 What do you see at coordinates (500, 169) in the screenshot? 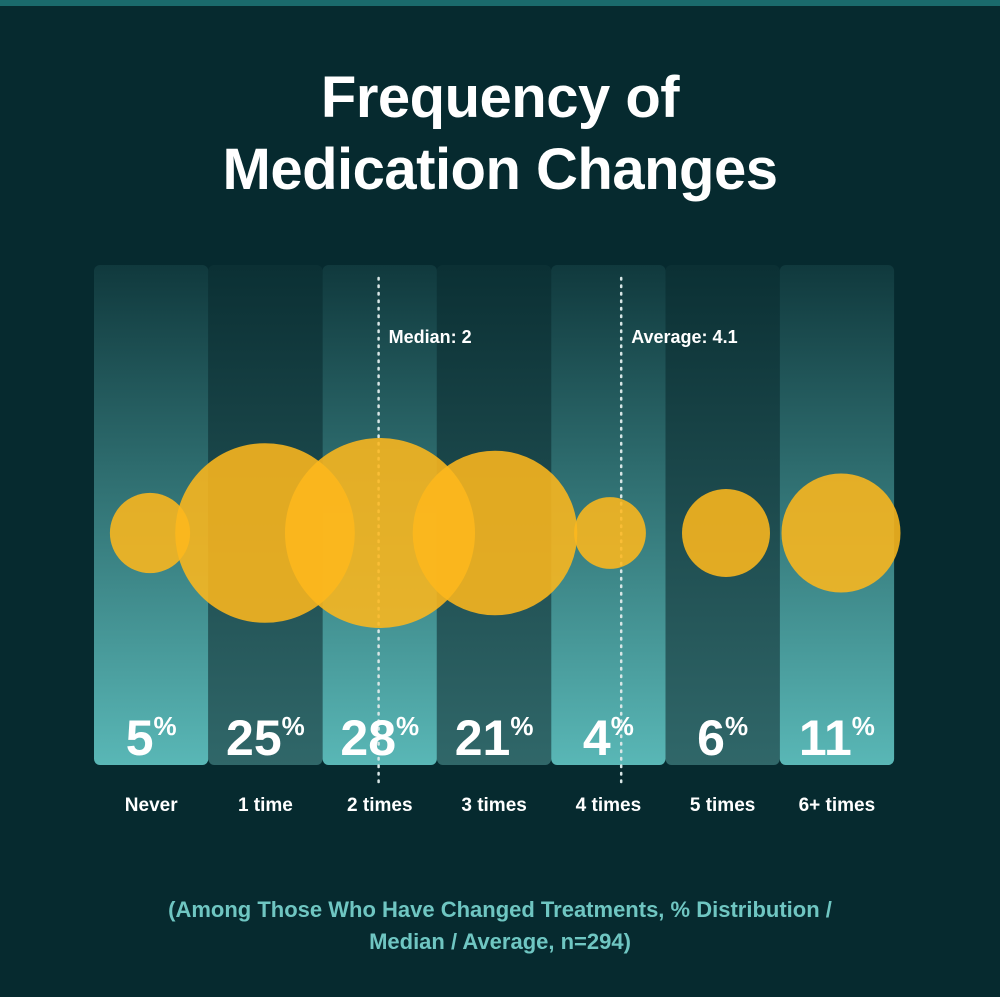
I see `chart-title-line-2: Medication Changes` at bounding box center [500, 169].